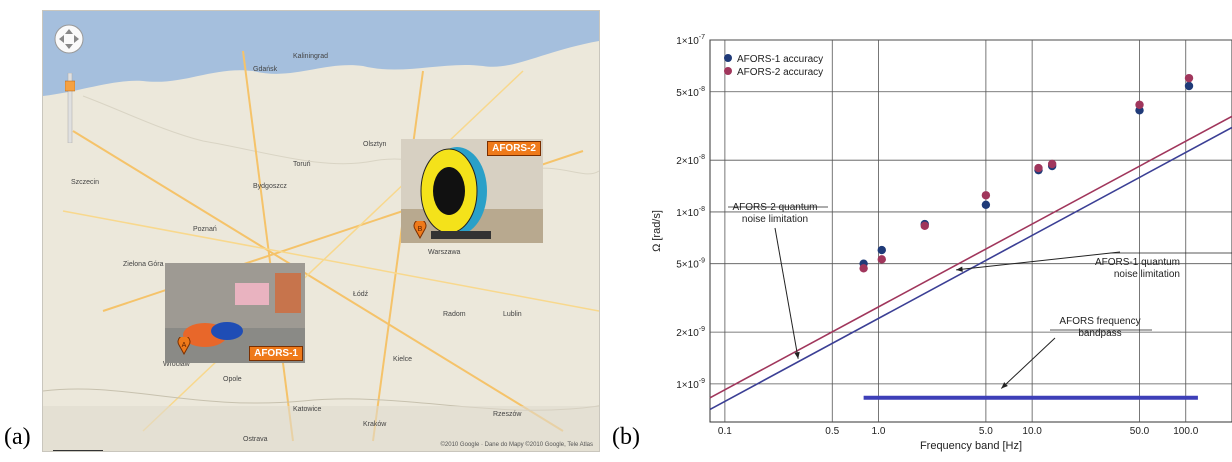 This screenshot has width=1232, height=462. Describe the element at coordinates (403, 359) in the screenshot. I see `city-label: Kielce` at that location.